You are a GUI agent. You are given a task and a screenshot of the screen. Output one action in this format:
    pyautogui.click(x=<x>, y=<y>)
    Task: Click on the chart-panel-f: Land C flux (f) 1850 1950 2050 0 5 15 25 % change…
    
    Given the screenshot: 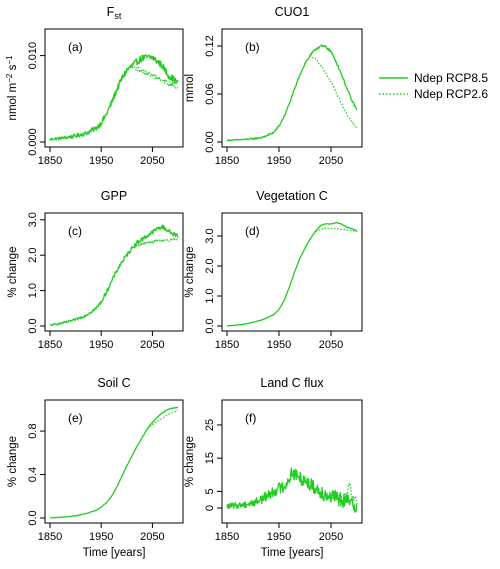 What is the action you would take?
    pyautogui.click(x=273, y=467)
    